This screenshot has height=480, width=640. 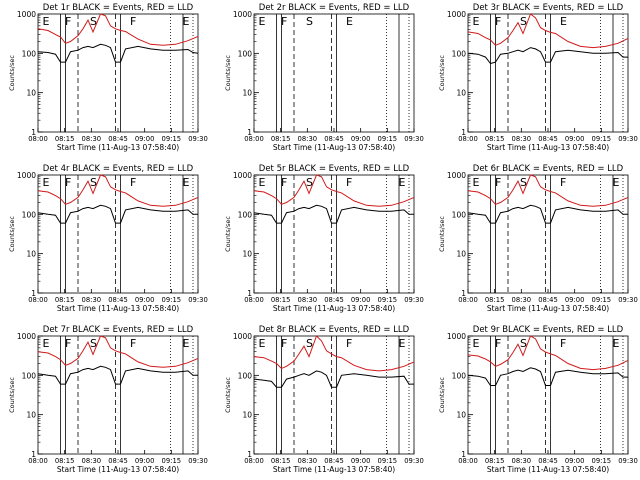 What do you see at coordinates (575, 461) in the screenshot?
I see `x-tick-label: 09:00` at bounding box center [575, 461].